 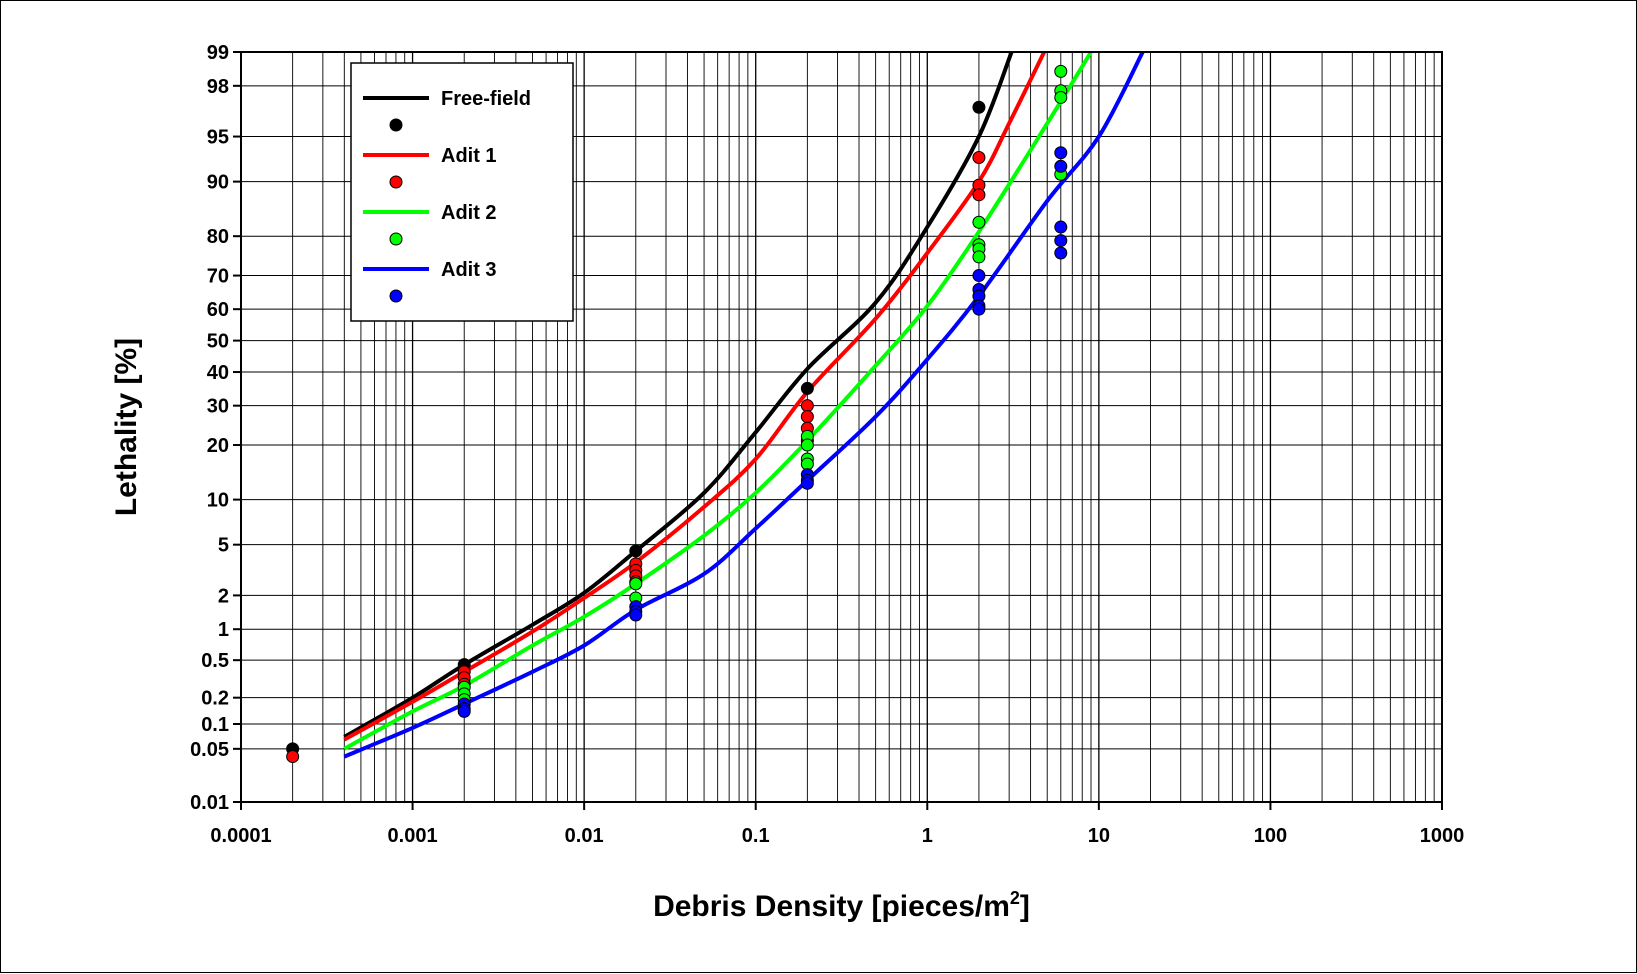 What do you see at coordinates (223, 630) in the screenshot?
I see `y-tick-label: 1` at bounding box center [223, 630].